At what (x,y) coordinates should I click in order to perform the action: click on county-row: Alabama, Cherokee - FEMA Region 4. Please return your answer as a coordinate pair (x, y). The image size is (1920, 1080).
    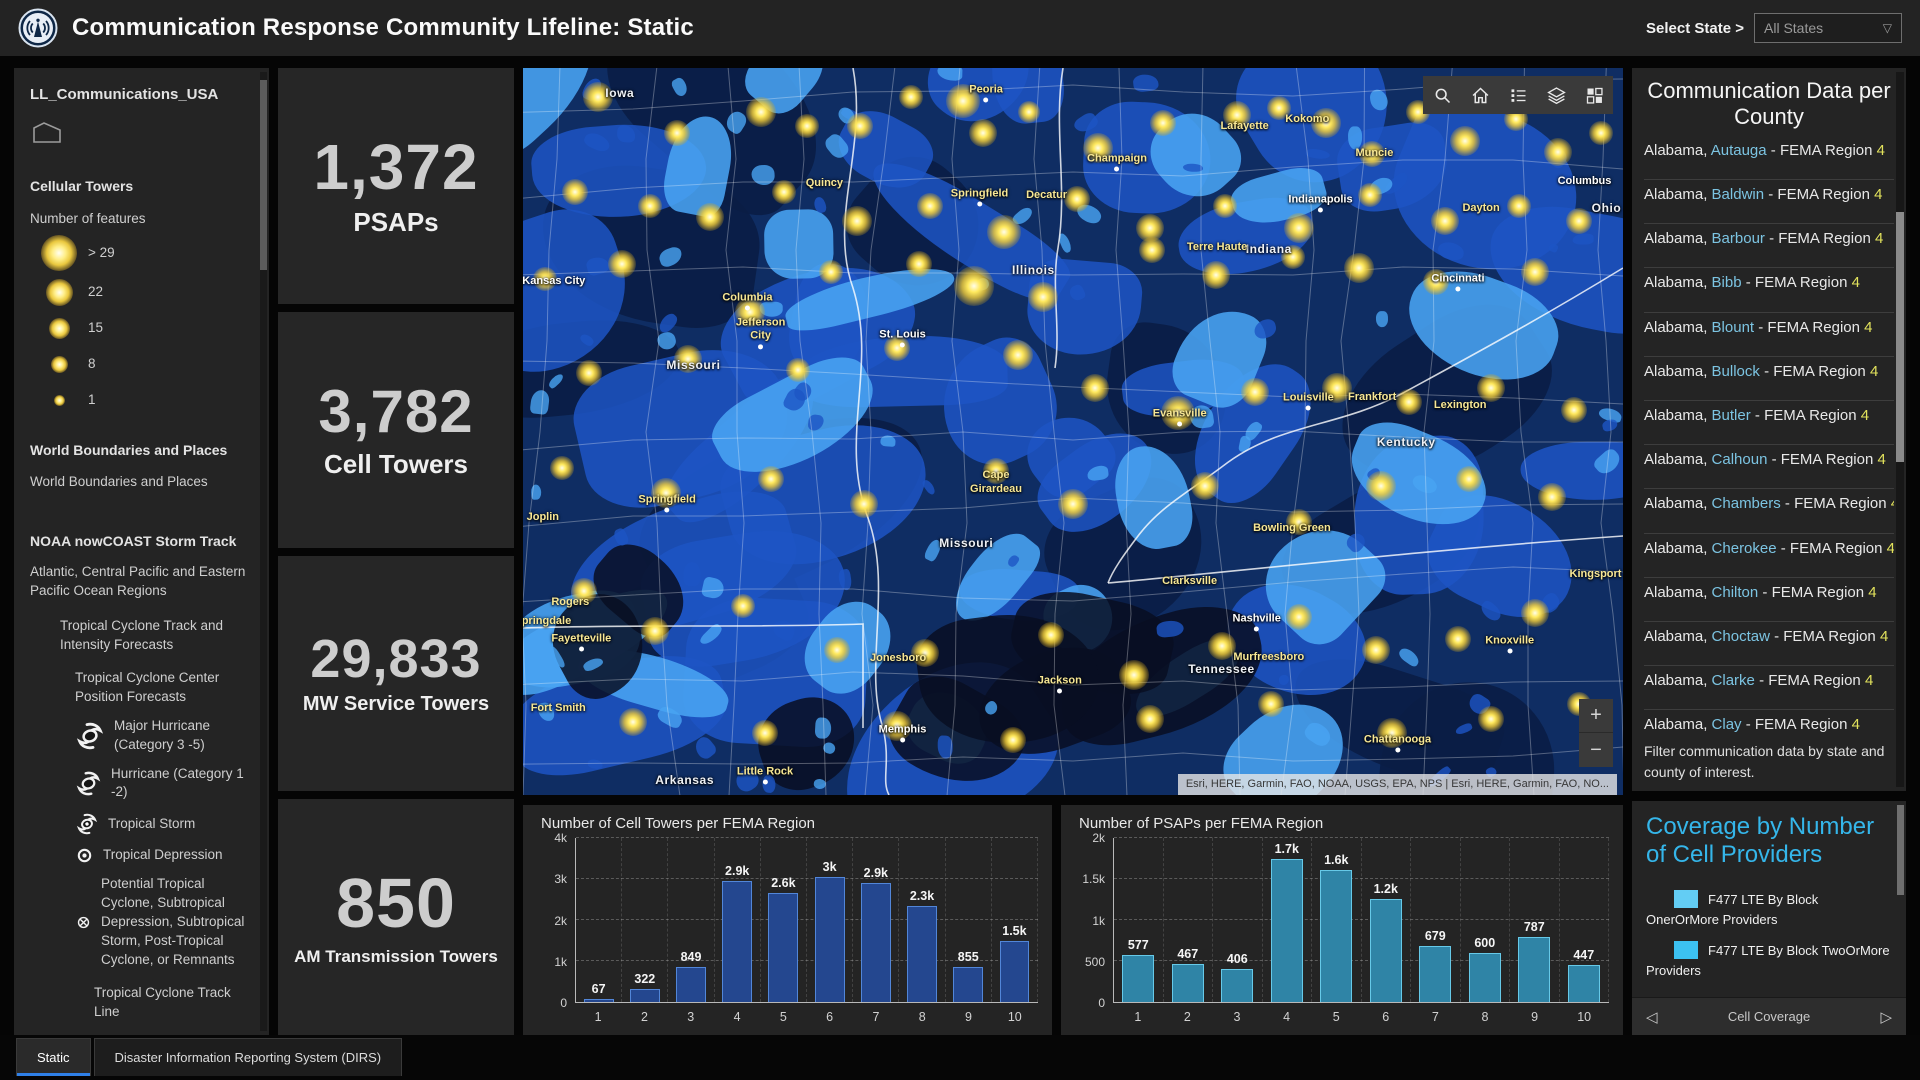
    Looking at the image, I should click on (1769, 556).